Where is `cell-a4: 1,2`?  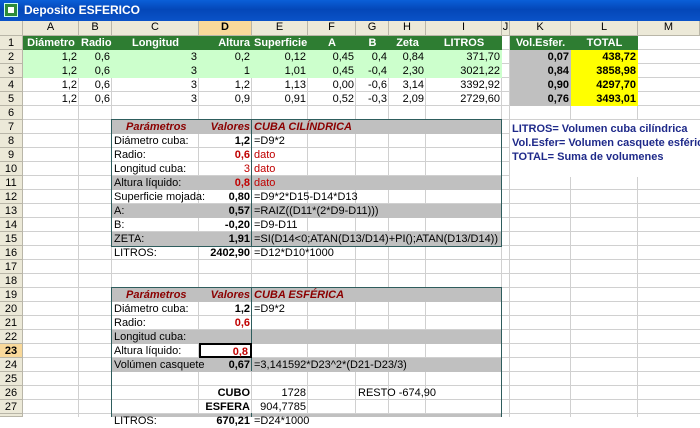 cell-a4: 1,2 is located at coordinates (69, 85).